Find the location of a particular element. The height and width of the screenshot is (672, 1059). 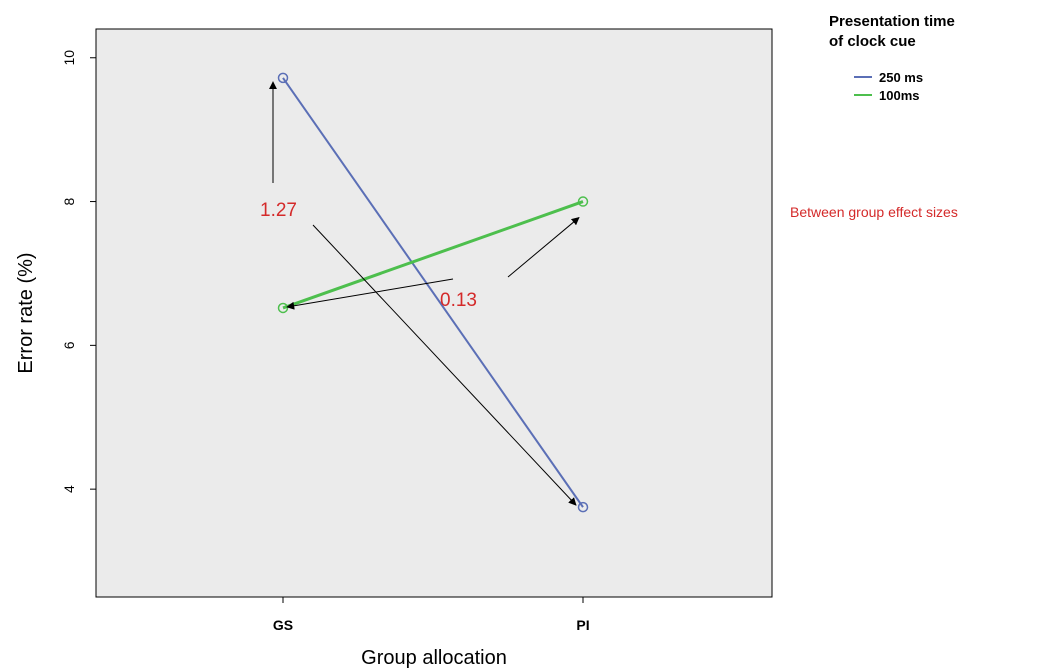

effect-size-note: Between group effect sizes is located at coordinates (874, 212).